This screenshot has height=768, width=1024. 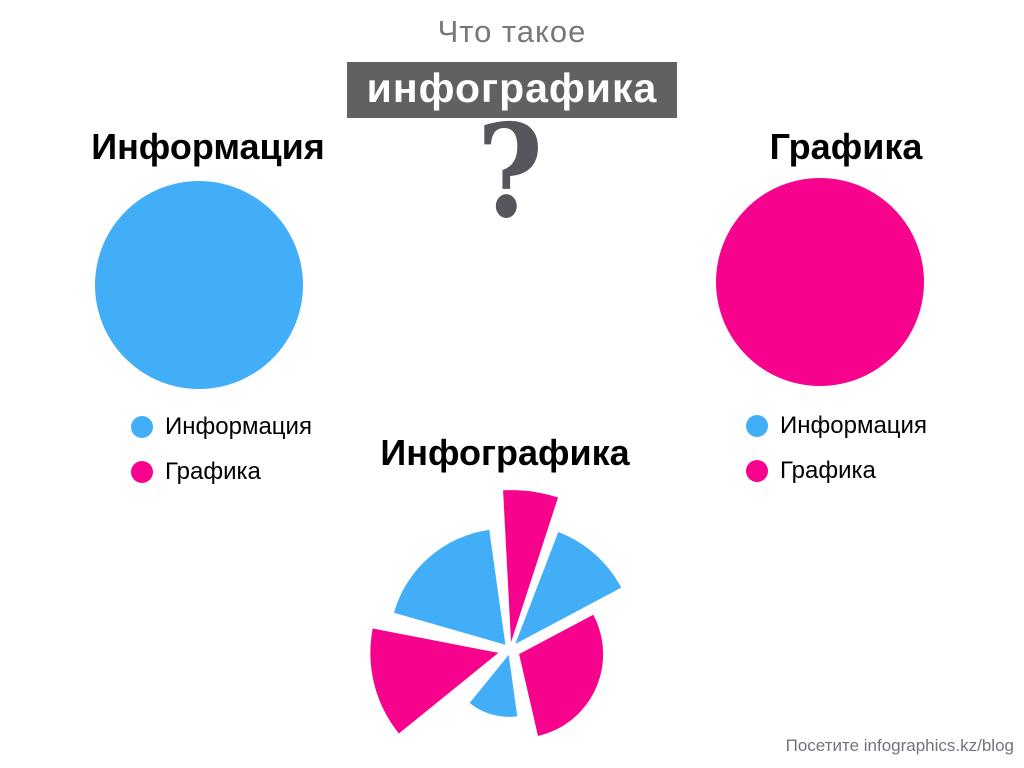 I want to click on pie-slice-blue-bottom, so click(x=493, y=685).